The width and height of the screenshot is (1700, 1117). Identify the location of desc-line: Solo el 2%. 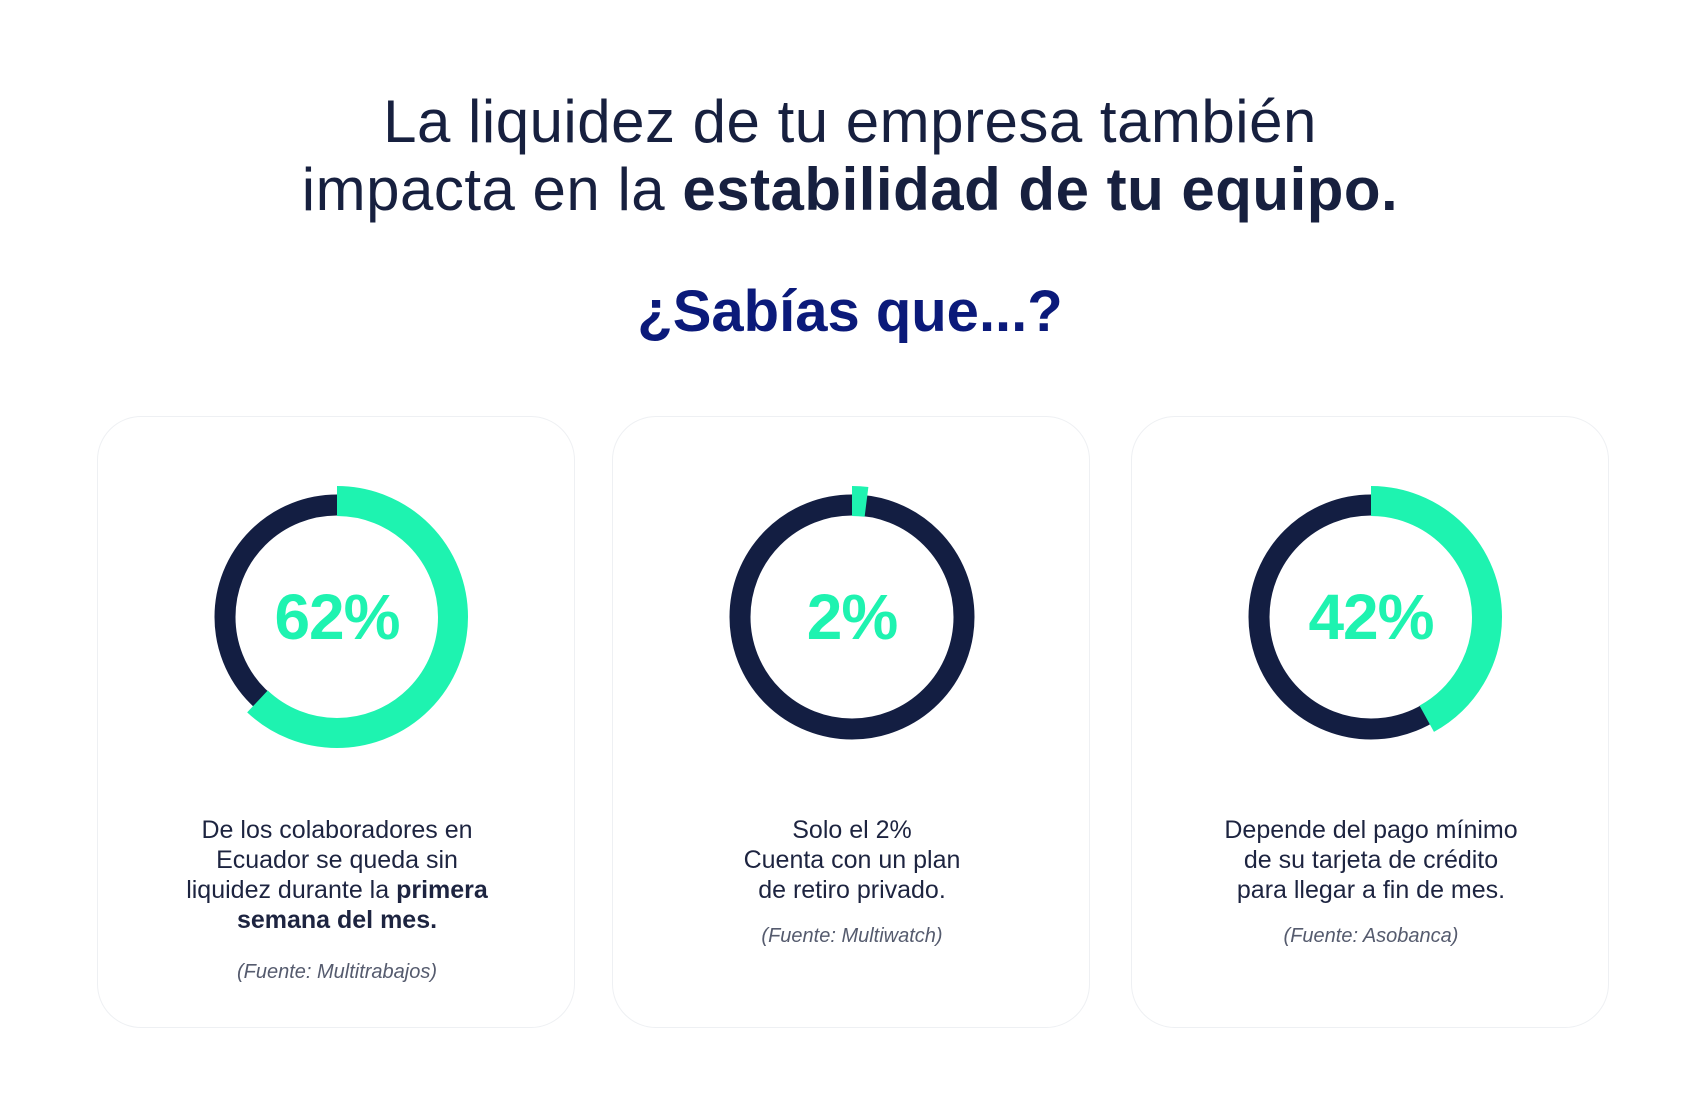
(852, 830).